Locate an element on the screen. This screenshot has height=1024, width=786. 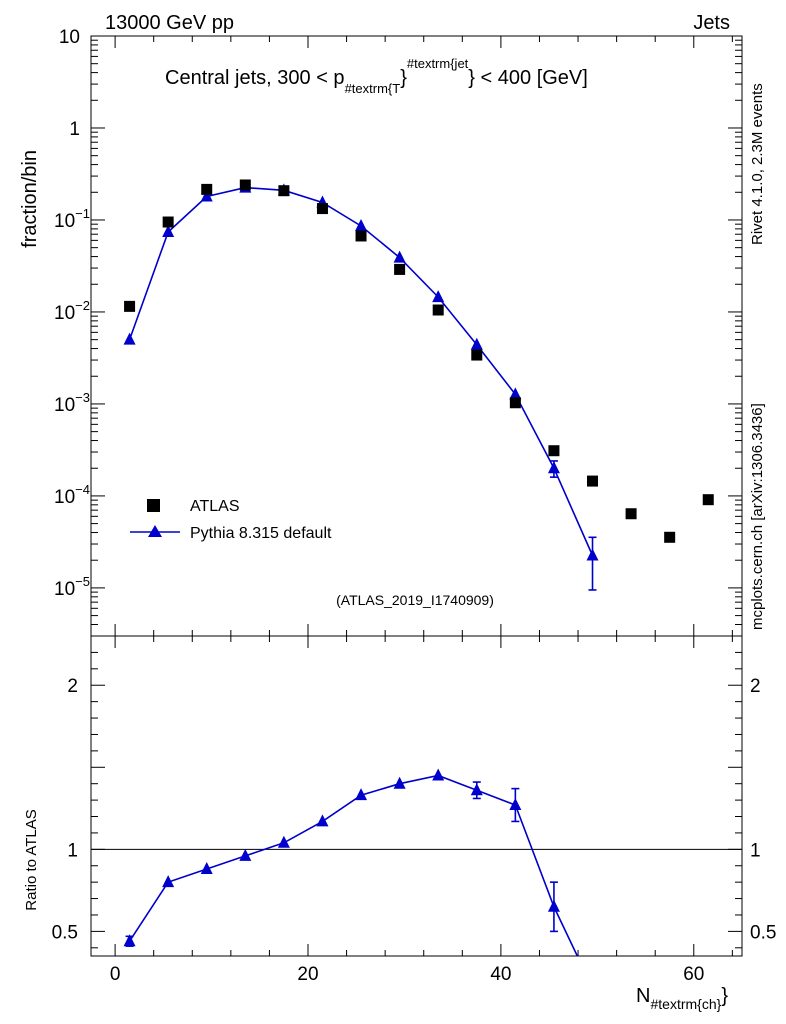
x-tick-label: 20 is located at coordinates (307, 974).